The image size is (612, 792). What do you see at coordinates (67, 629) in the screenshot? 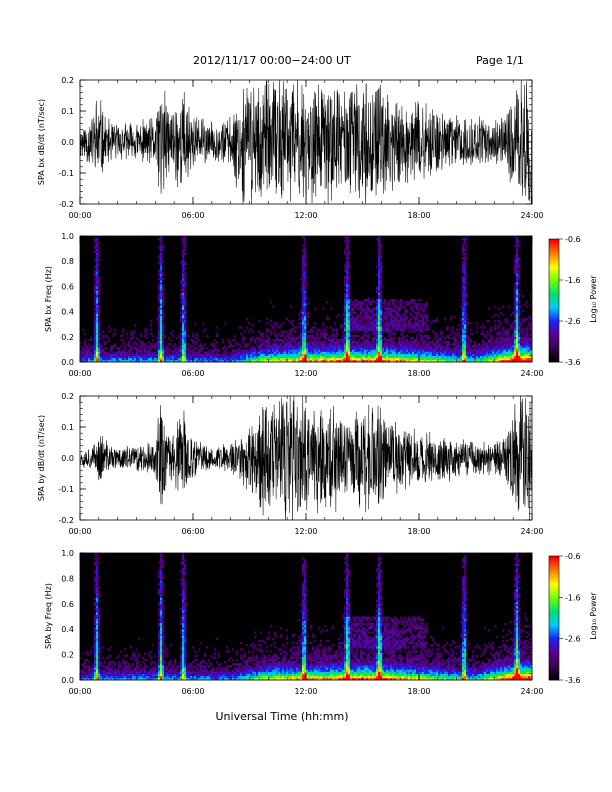
I see `by-freq-ytick-label: 0.4` at bounding box center [67, 629].